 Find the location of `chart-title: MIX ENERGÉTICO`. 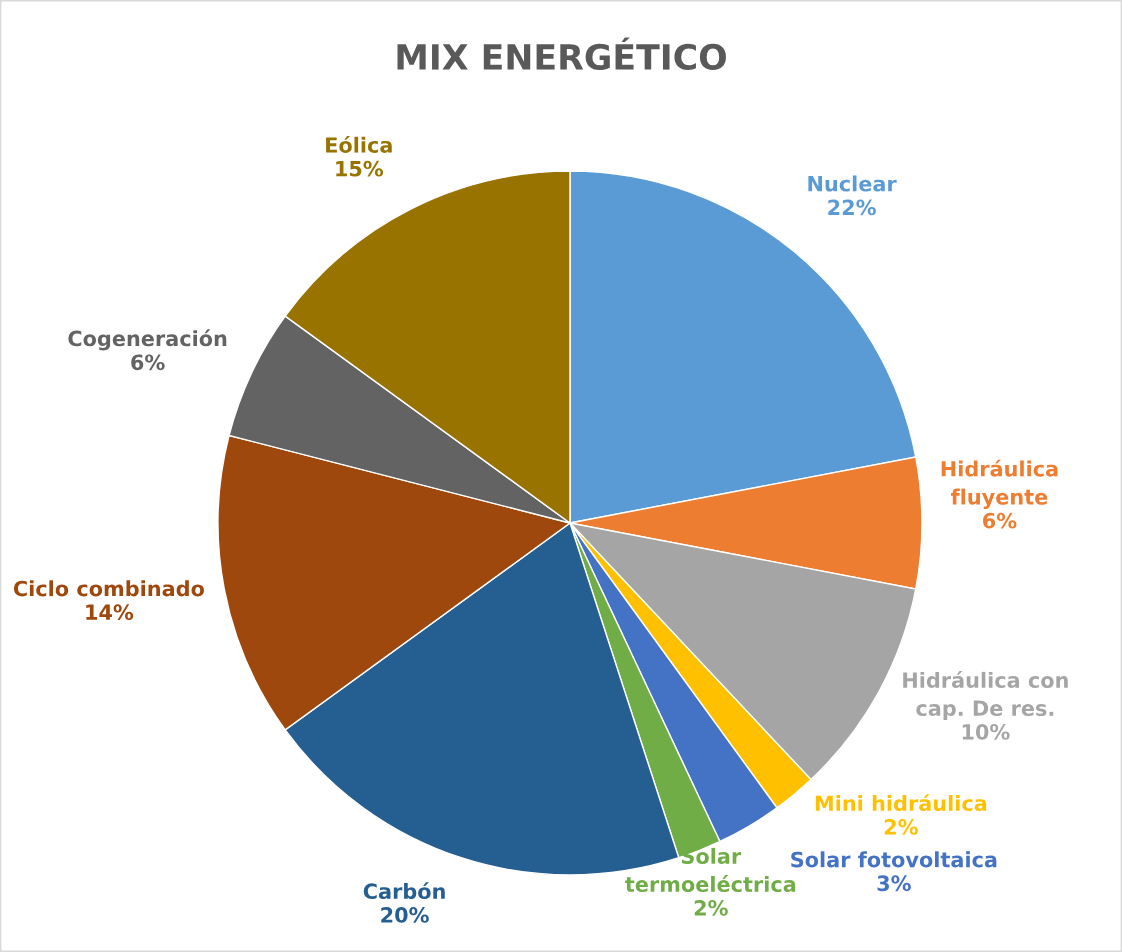

chart-title: MIX ENERGÉTICO is located at coordinates (561, 54).